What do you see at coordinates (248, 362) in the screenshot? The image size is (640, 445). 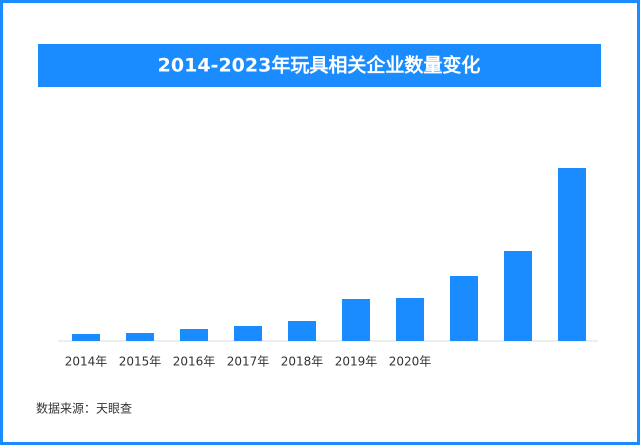 I see `x-tick-label: 2017年` at bounding box center [248, 362].